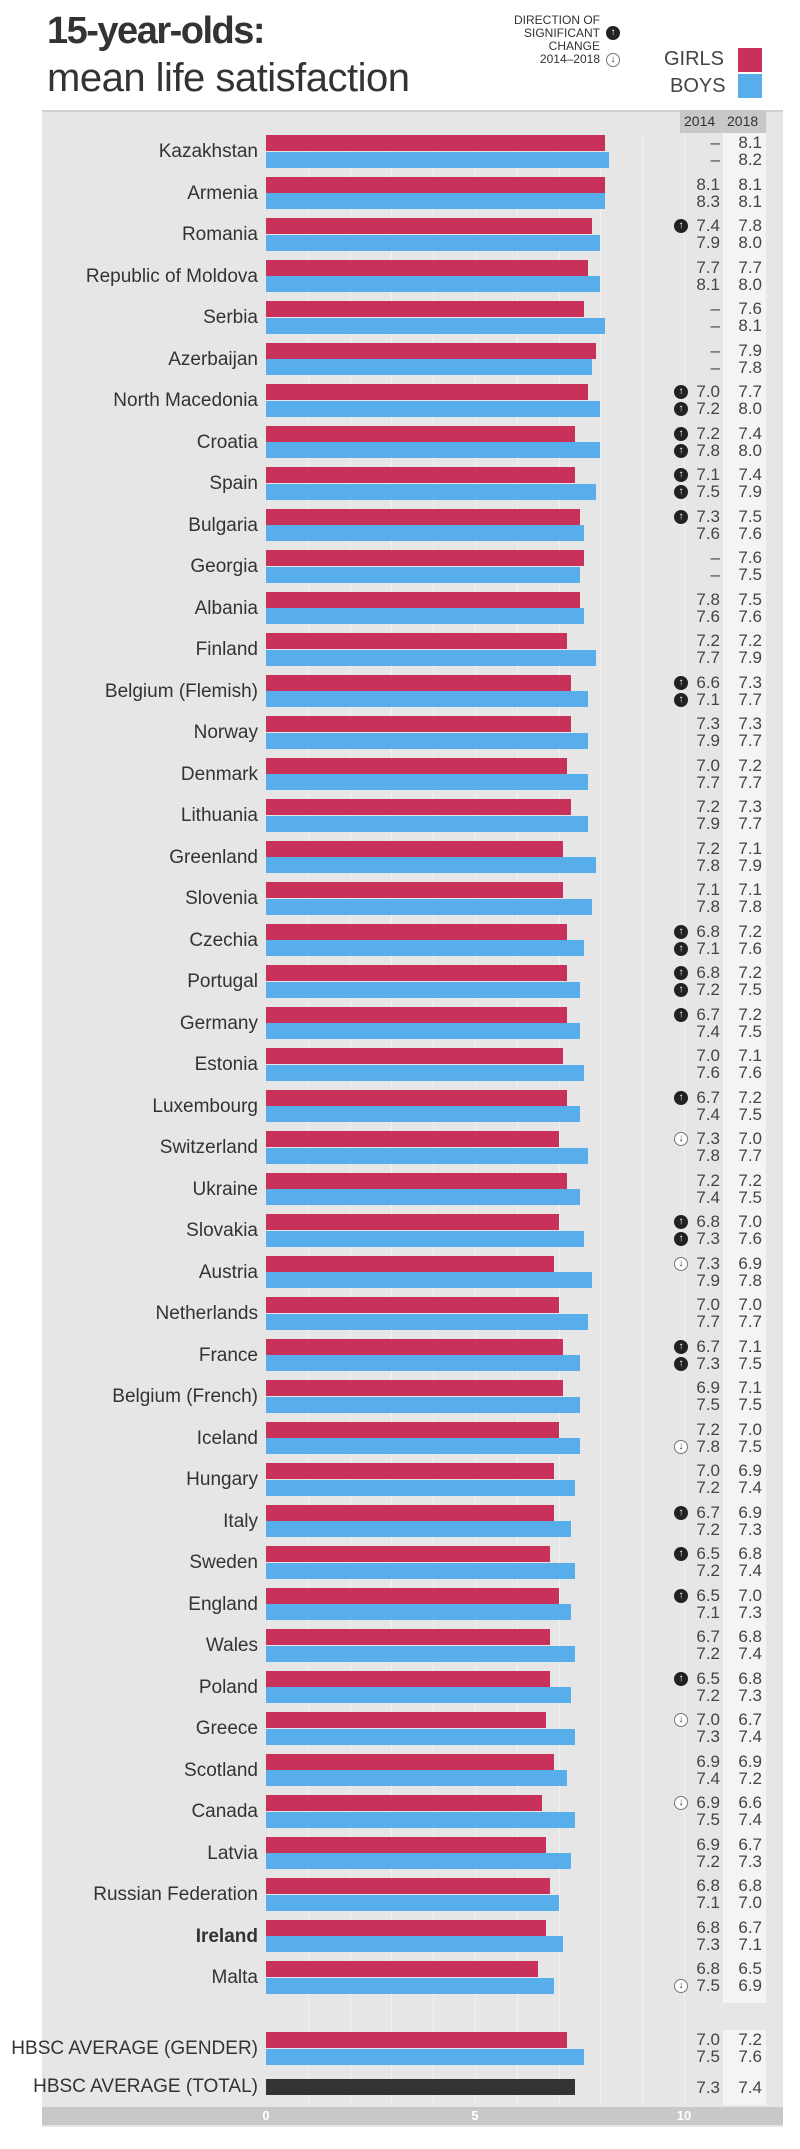 Image resolution: width=800 pixels, height=2149 pixels. Describe the element at coordinates (708, 1072) in the screenshot. I see `boys-2014-value: 7.6` at that location.